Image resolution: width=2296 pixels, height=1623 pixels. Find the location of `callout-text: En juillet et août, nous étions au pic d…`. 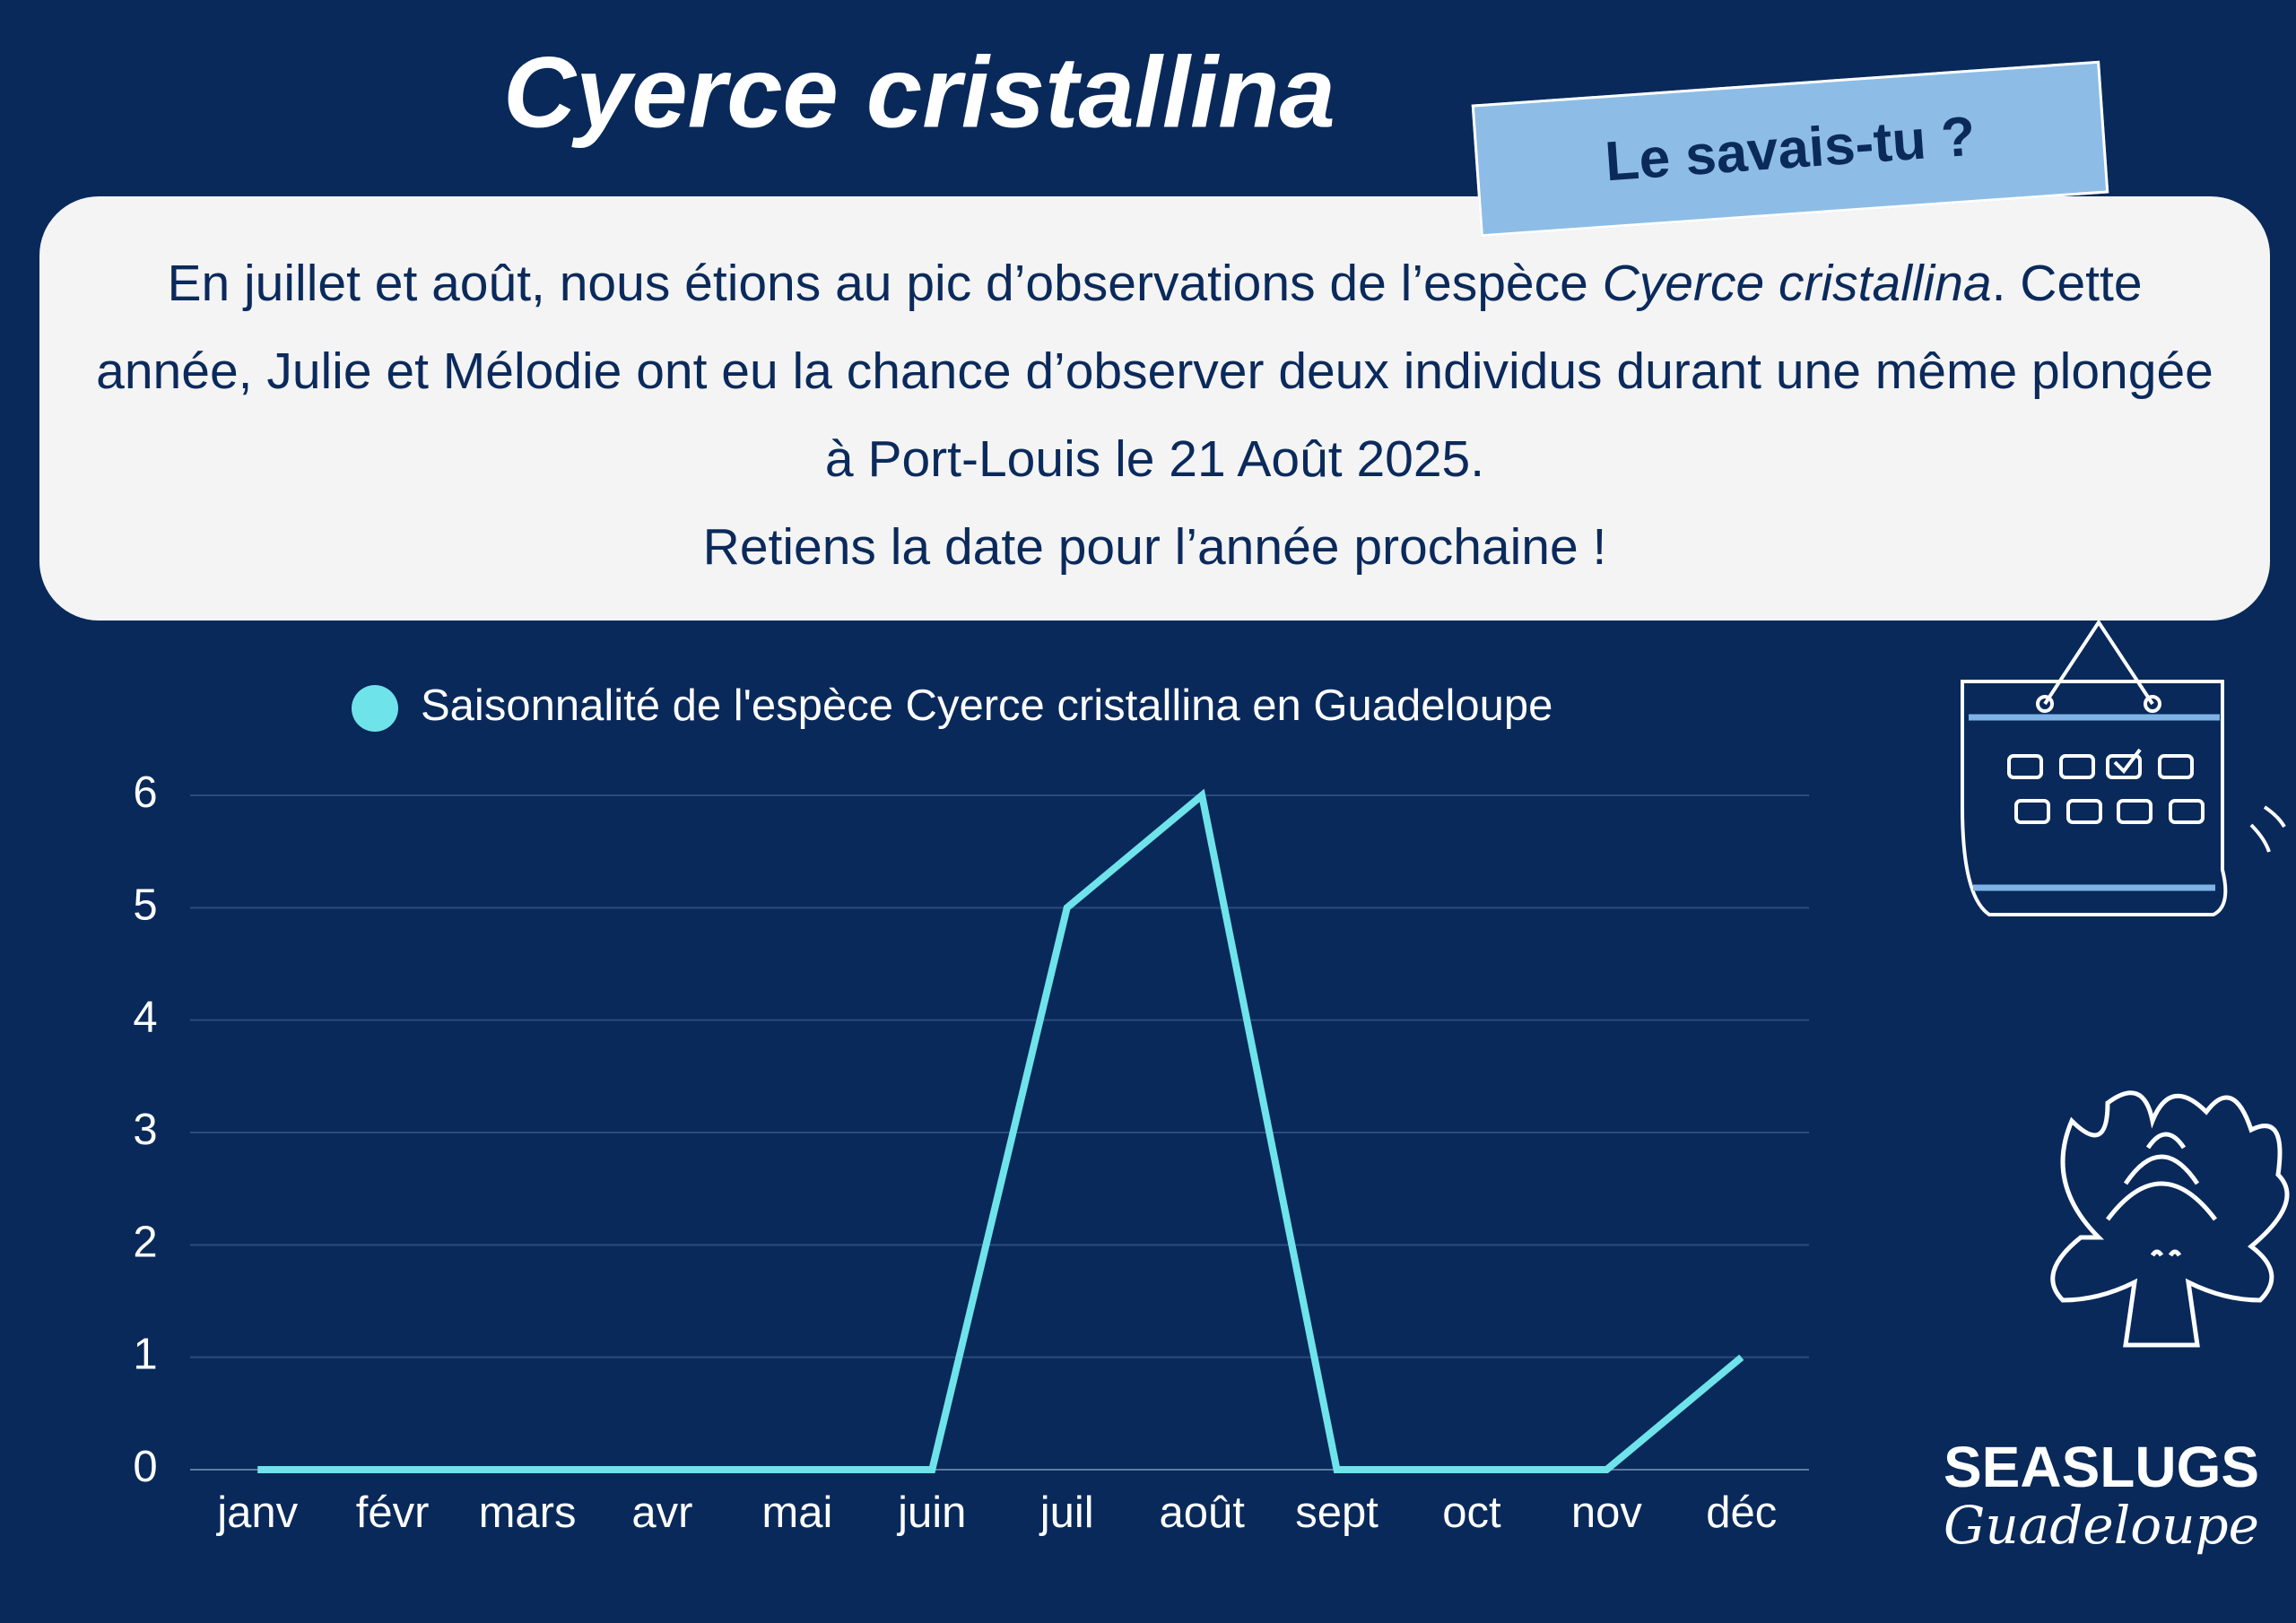

callout-text: En juillet et août, nous étions au pic d… is located at coordinates (885, 283).